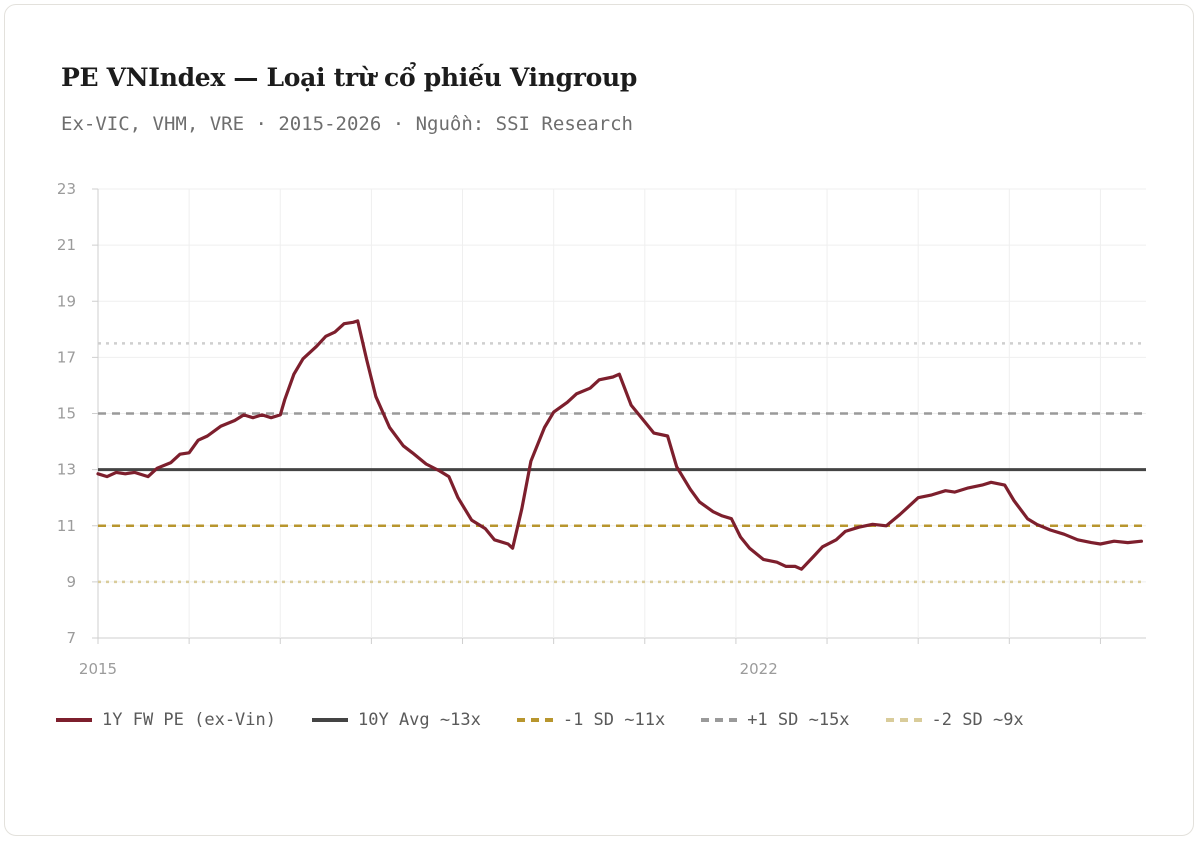 This screenshot has width=1200, height=844. What do you see at coordinates (98, 669) in the screenshot?
I see `x-tick-label: 2015` at bounding box center [98, 669].